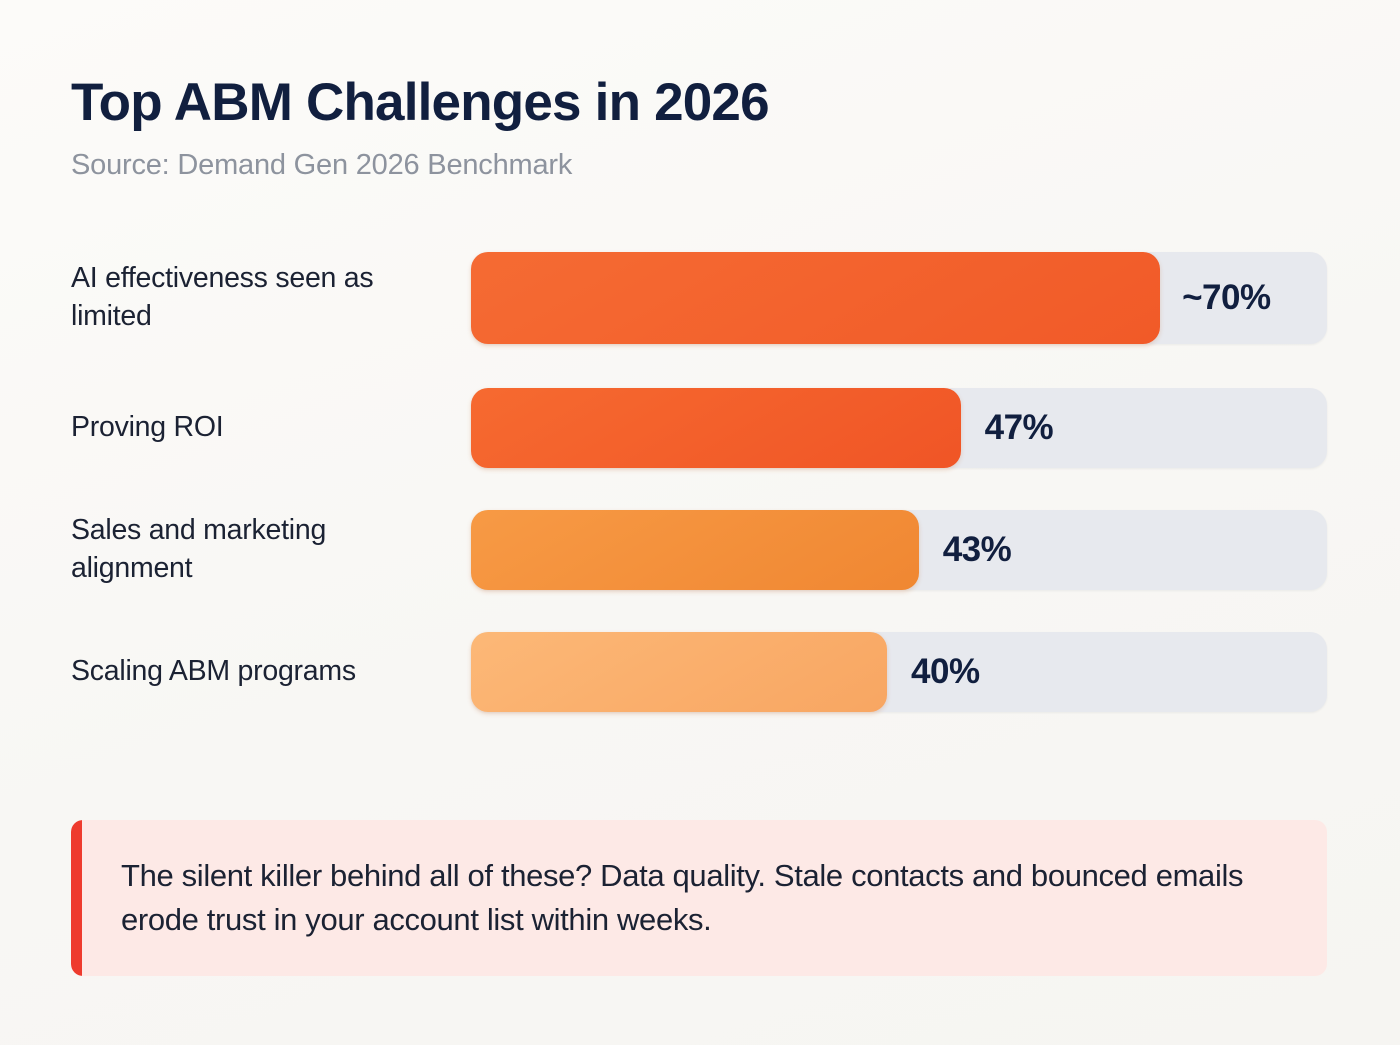 This screenshot has width=1400, height=1045. What do you see at coordinates (213, 671) in the screenshot?
I see `bar-category-label: Scaling ABM programs` at bounding box center [213, 671].